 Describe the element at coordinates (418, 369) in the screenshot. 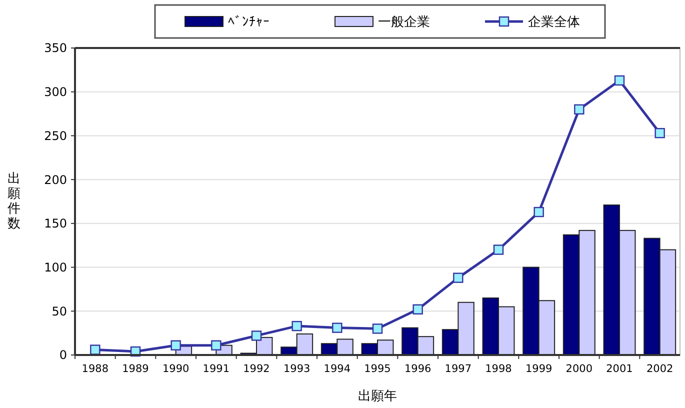

I see `x-tick-label: 1996` at that location.